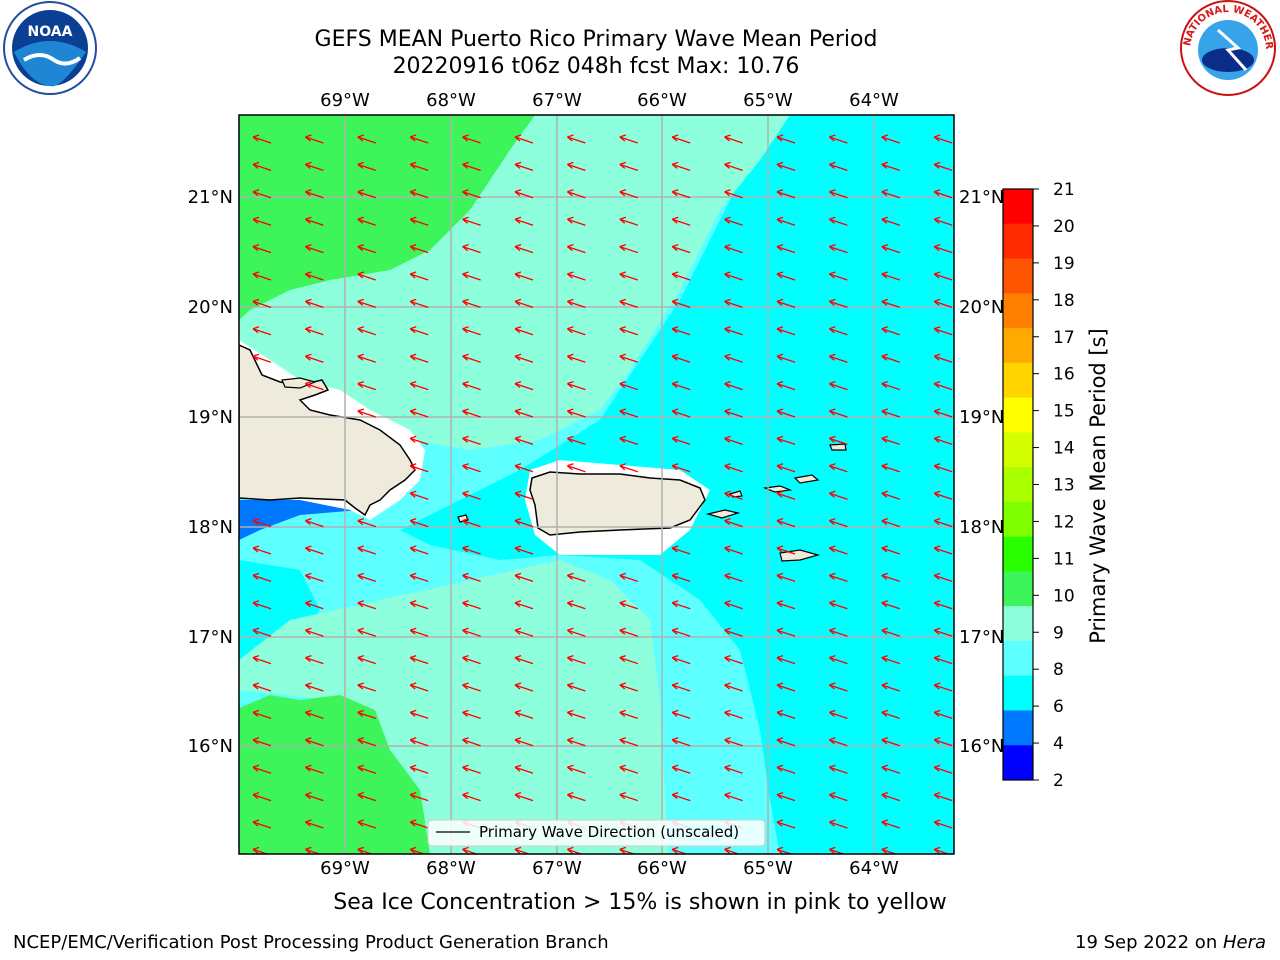  Describe the element at coordinates (609, 868) in the screenshot. I see `lon-labels-bottom: 69°W 68°W 67°W 66°W 65°W 64°W` at that location.